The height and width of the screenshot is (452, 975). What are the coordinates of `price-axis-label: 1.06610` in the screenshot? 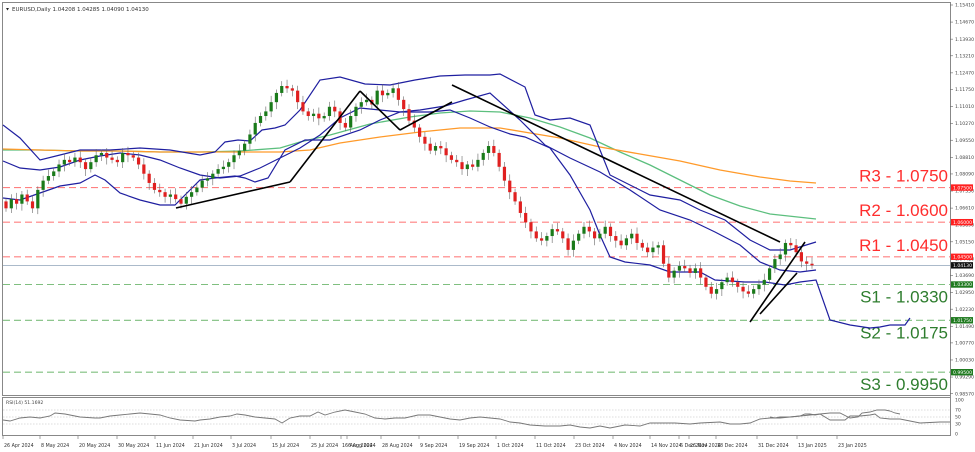 It's located at (964, 209).